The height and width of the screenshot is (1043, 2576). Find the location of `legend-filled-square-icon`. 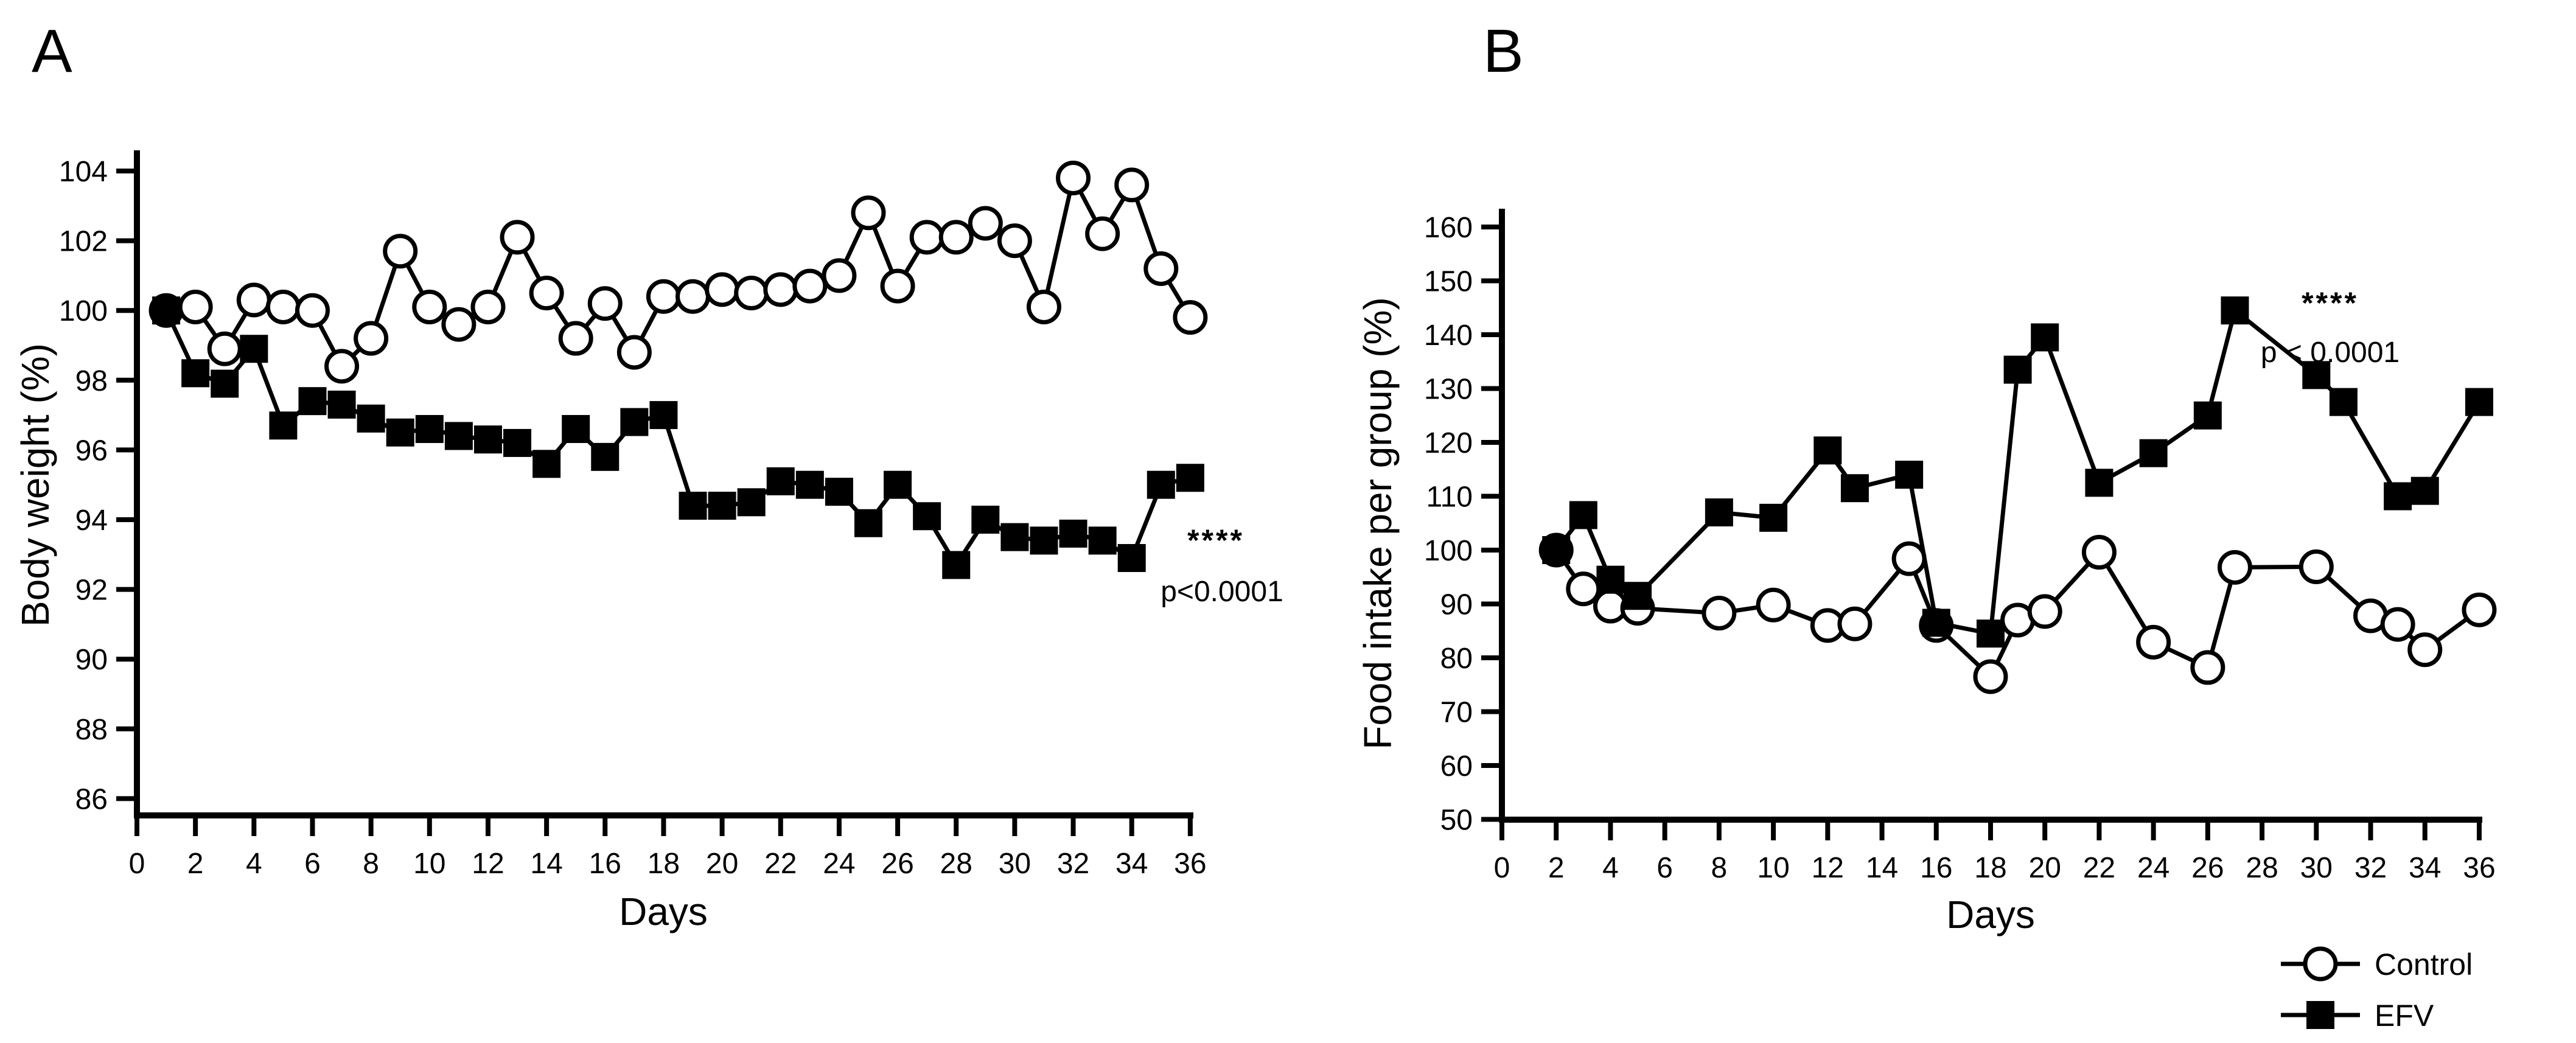

legend-filled-square-icon is located at coordinates (2320, 1015).